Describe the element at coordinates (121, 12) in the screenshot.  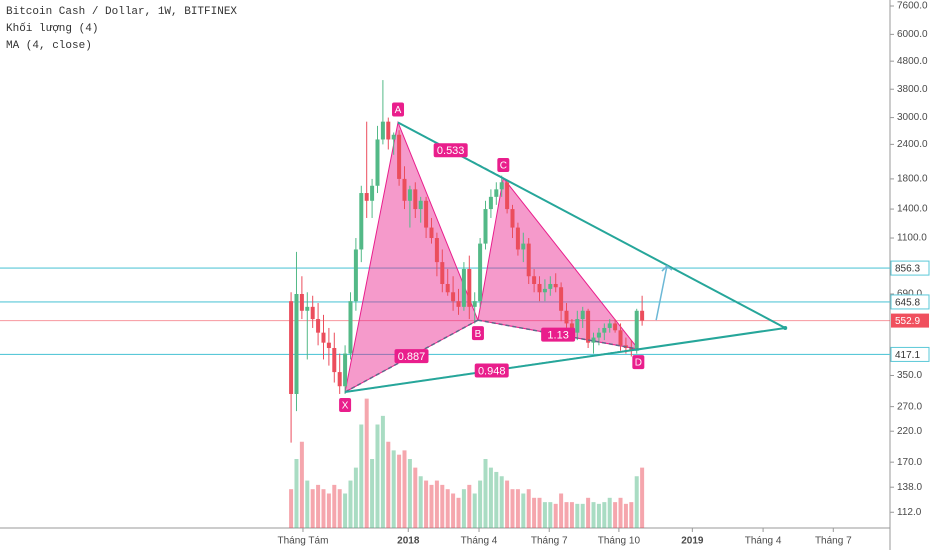
I see `chart-title: Bitcoin Cash / Dollar, 1W, BITFINEX` at that location.